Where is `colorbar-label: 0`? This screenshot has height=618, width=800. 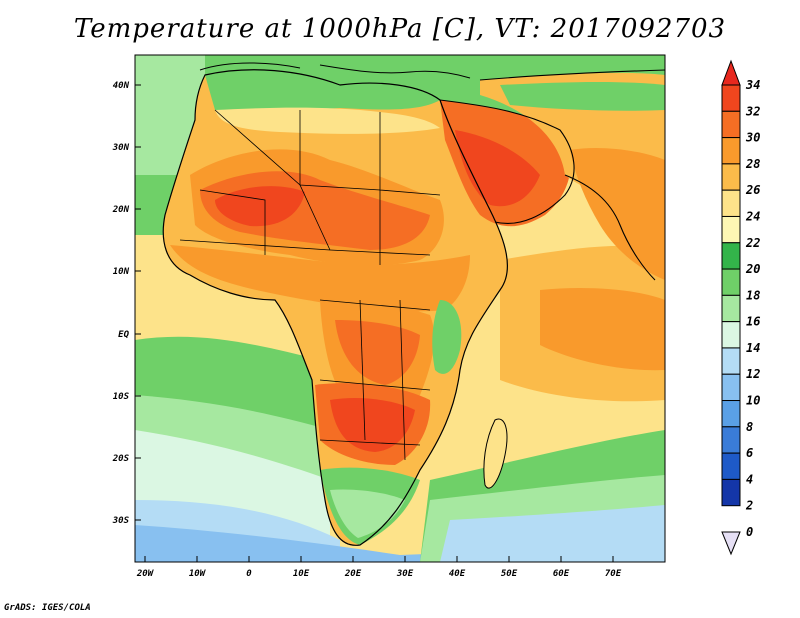 colorbar-label: 0 is located at coordinates (749, 532).